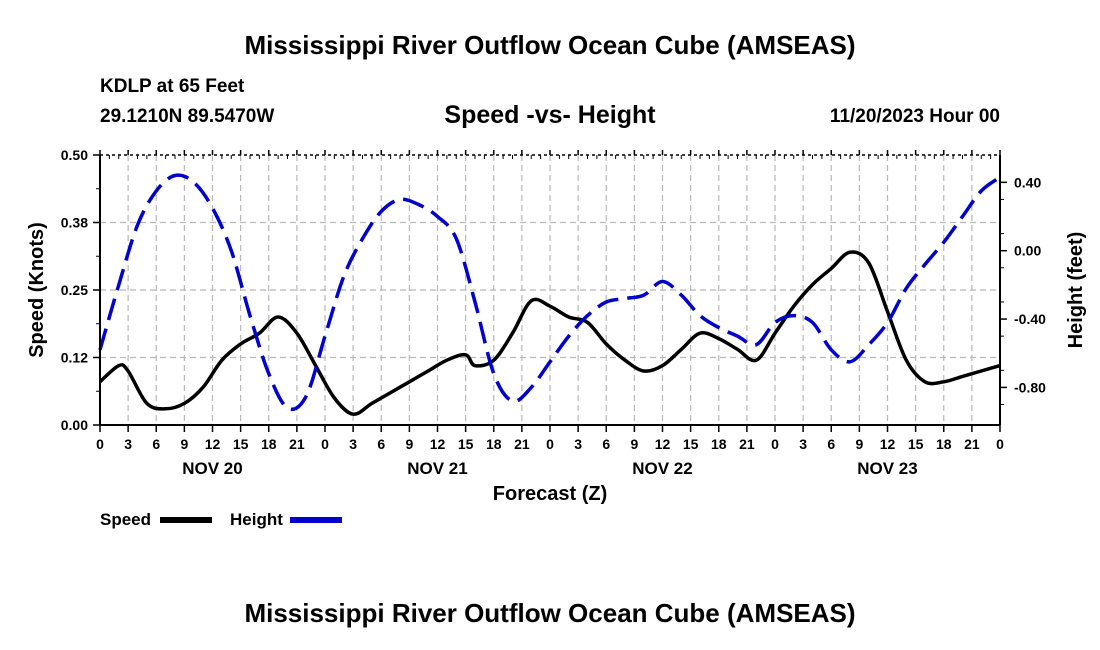  Describe the element at coordinates (914, 116) in the screenshot. I see `datetime-label: 11/20/2023 Hour 00` at that location.